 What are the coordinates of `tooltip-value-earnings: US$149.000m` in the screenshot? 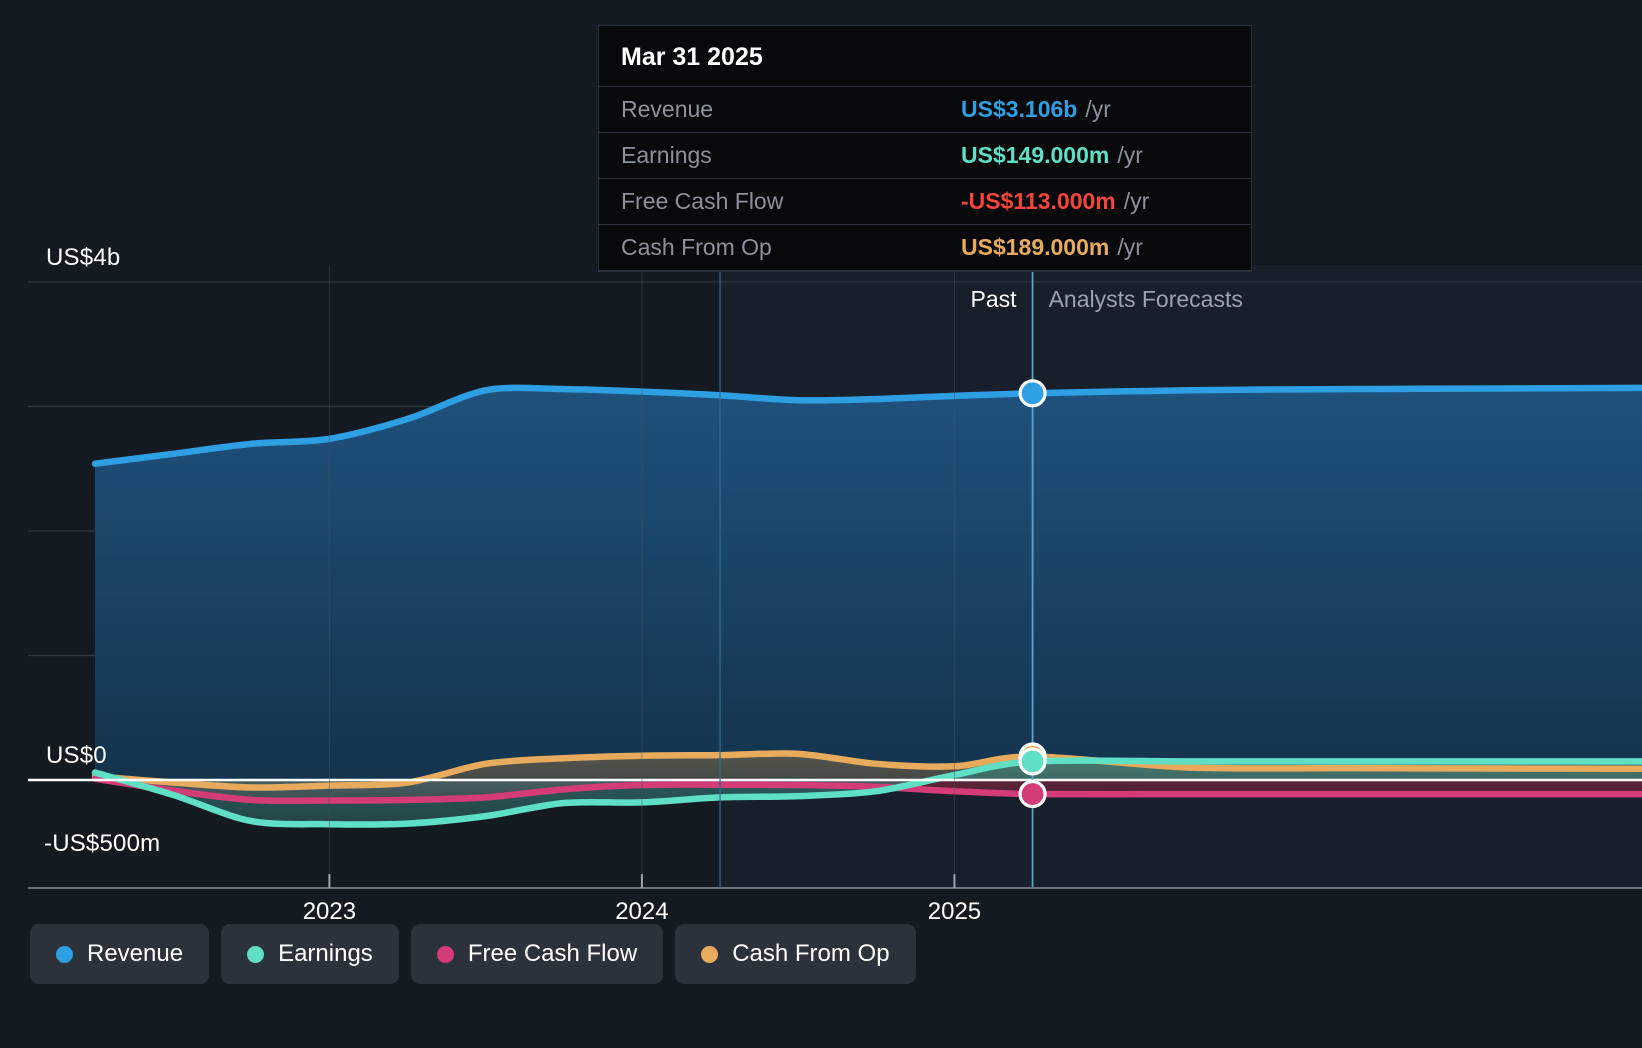 It's located at (1035, 155).